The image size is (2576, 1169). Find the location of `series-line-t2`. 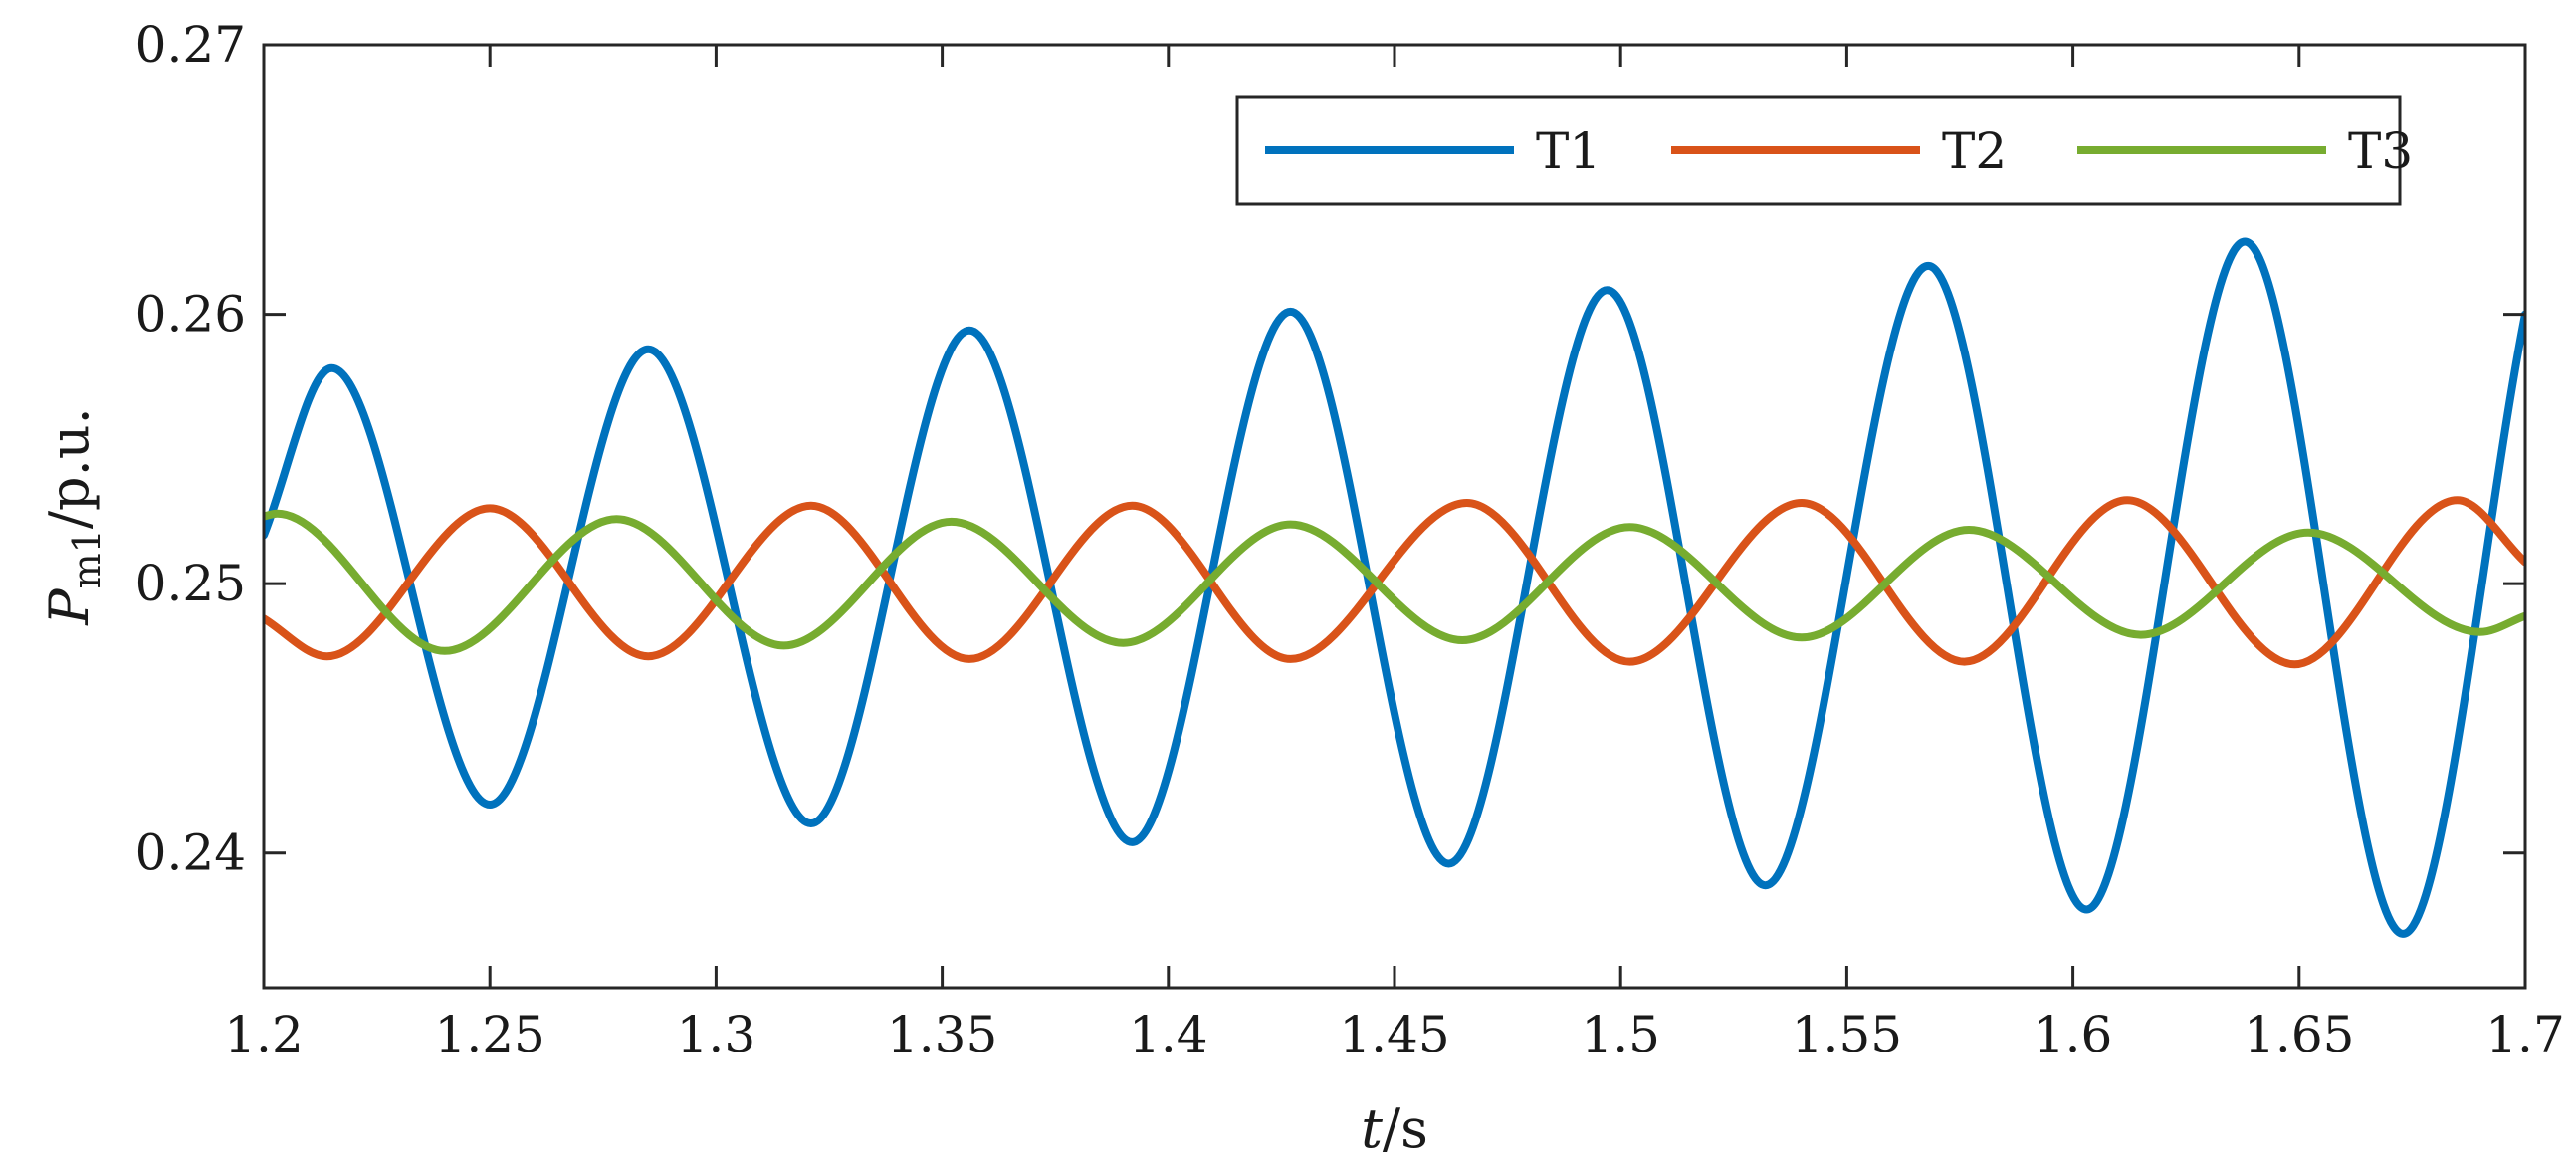

series-line-t2 is located at coordinates (1394, 582).